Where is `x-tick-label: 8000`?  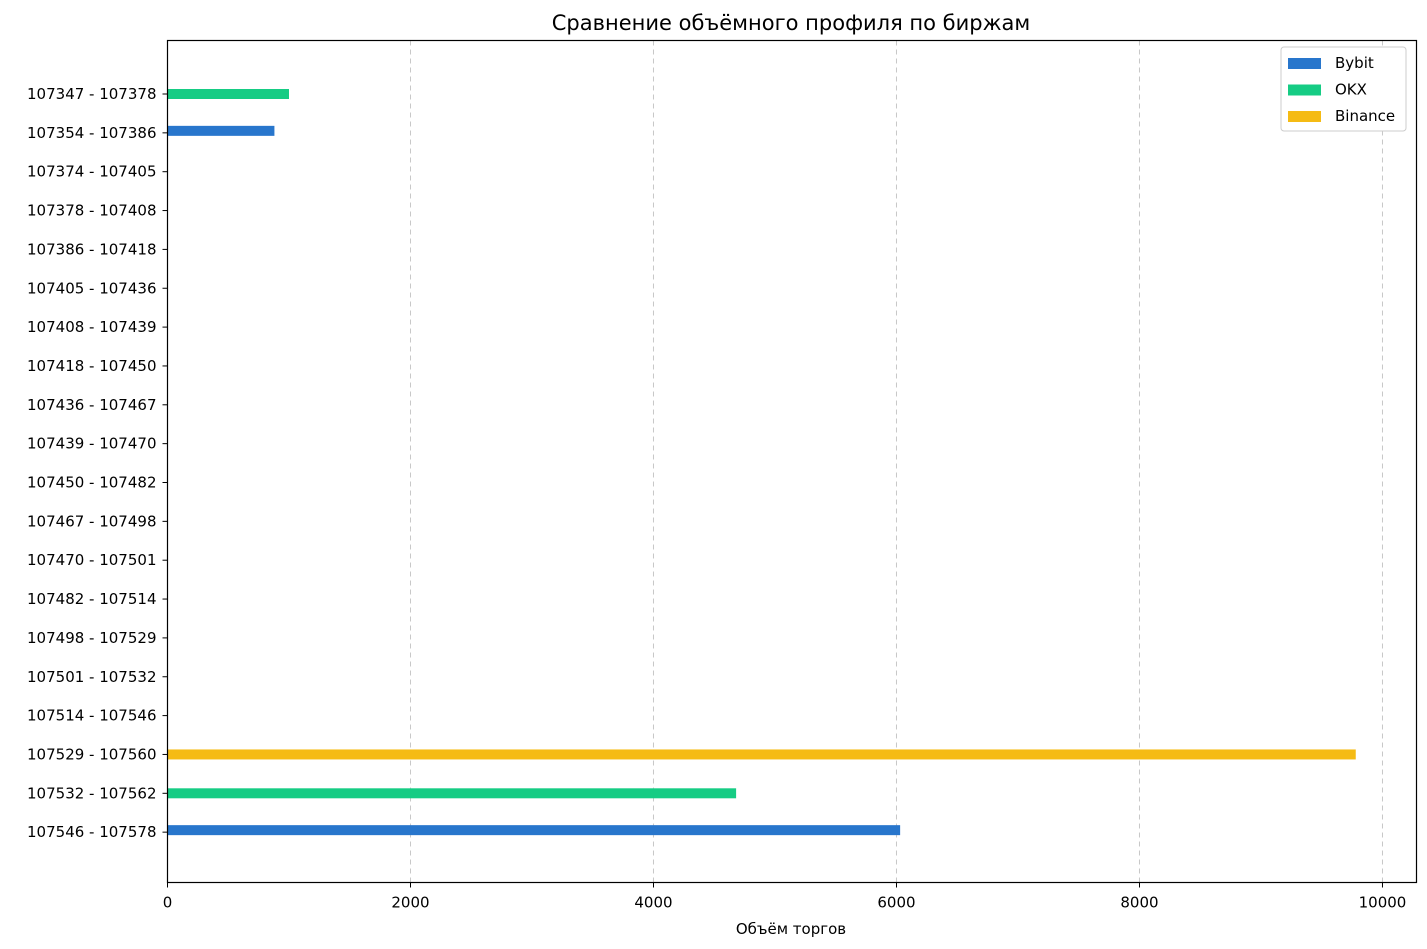 x-tick-label: 8000 is located at coordinates (1139, 903).